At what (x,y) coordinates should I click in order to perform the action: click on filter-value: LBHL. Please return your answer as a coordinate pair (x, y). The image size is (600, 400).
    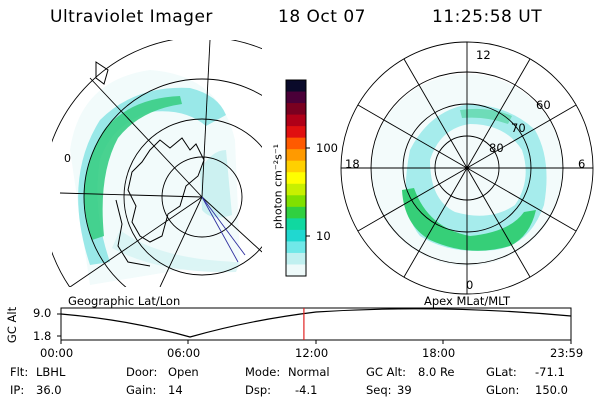
    Looking at the image, I should click on (51, 372).